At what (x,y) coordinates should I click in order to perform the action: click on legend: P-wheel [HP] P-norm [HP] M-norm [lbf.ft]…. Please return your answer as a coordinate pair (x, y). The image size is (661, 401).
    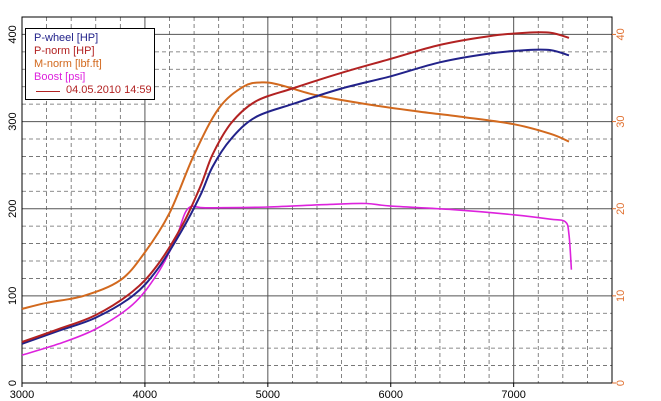
    Looking at the image, I should click on (90, 64).